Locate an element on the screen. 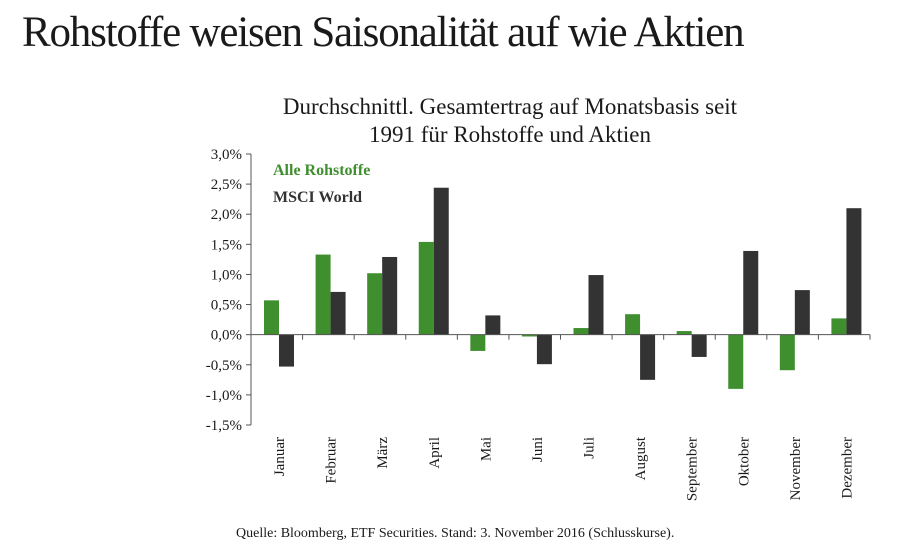  y-tick-label: 0,0% is located at coordinates (226, 336).